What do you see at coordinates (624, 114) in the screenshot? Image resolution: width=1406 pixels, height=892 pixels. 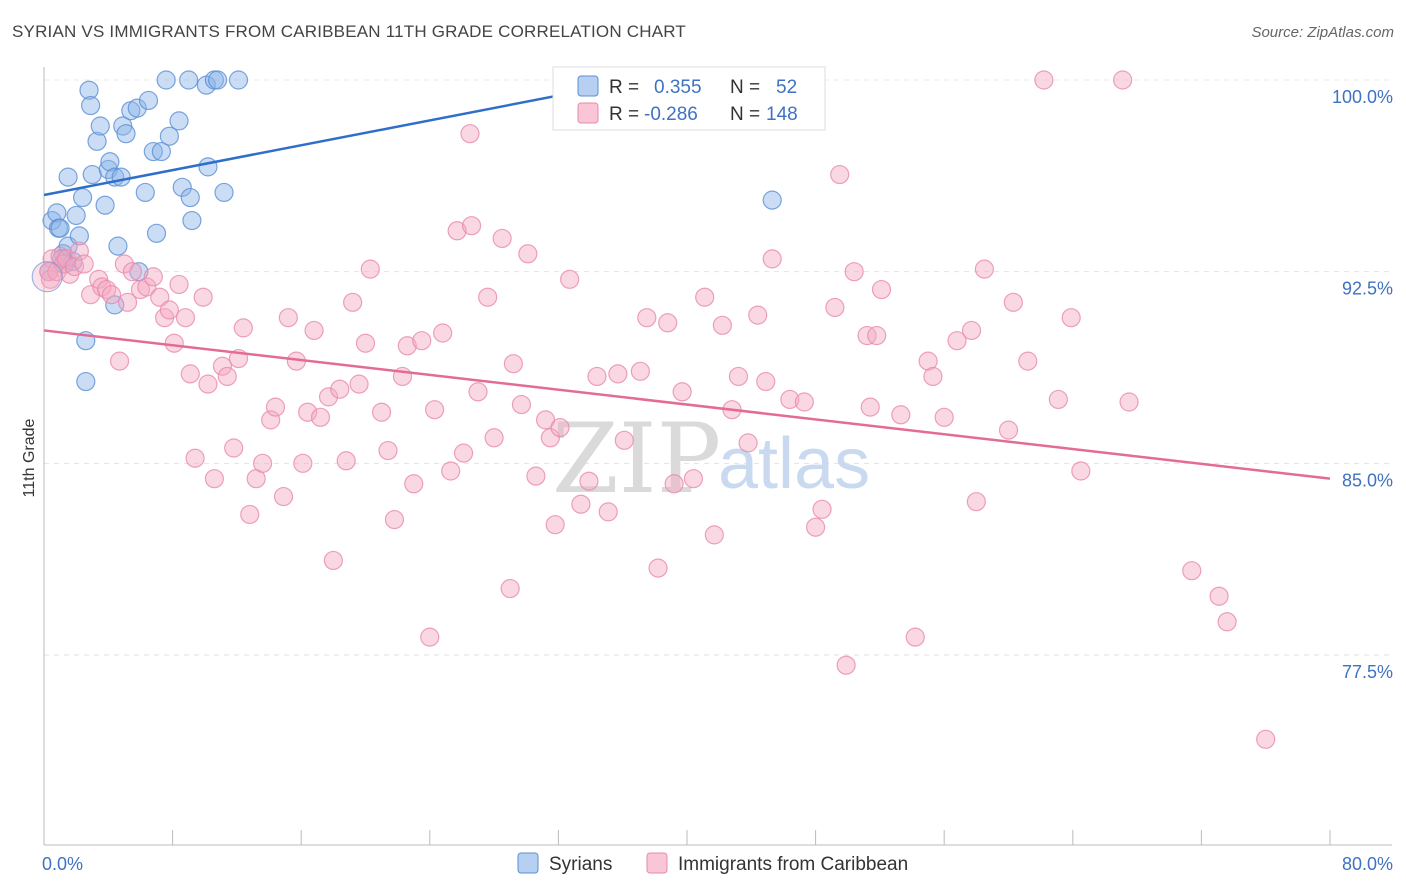 I see `legend-r-label-2: R =` at bounding box center [624, 114].